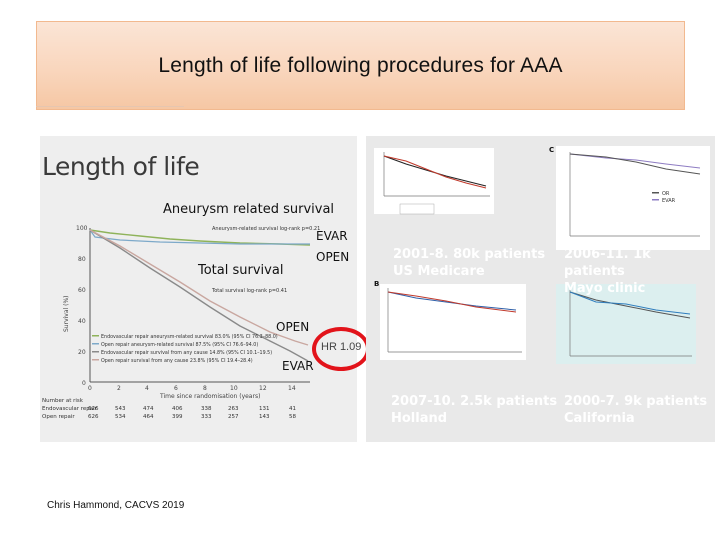 The height and width of the screenshot is (540, 720). I want to click on holland-chart-bg, so click(453, 322).